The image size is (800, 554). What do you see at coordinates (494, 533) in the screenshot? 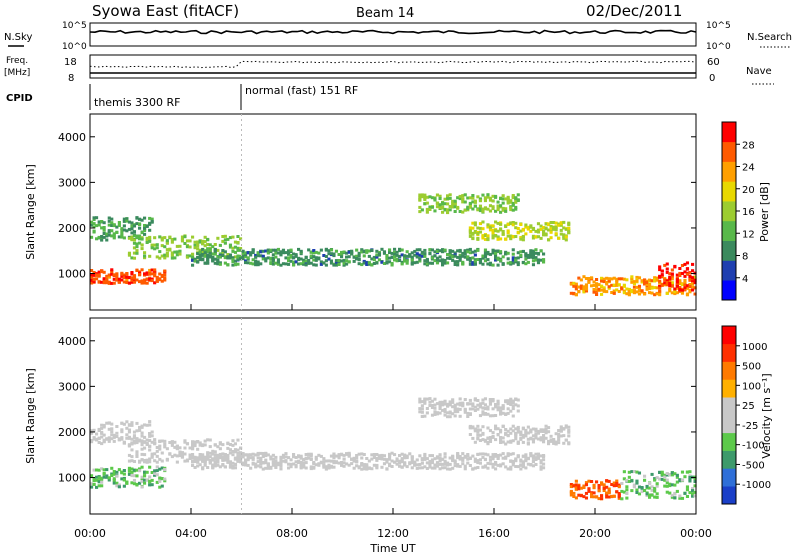
I see `x-tick-label: 16:00` at bounding box center [494, 533].